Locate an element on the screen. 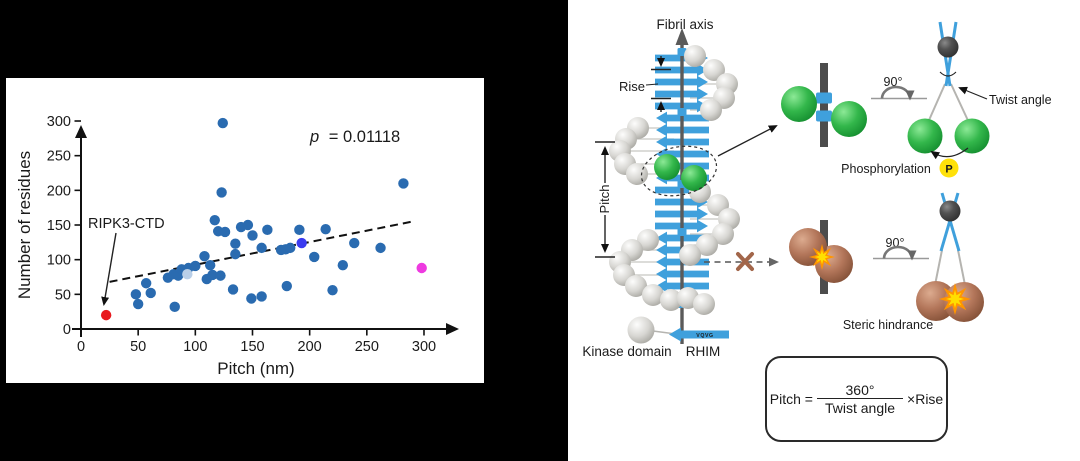  steric-hindrance-label: Steric hindrance is located at coordinates (888, 325).